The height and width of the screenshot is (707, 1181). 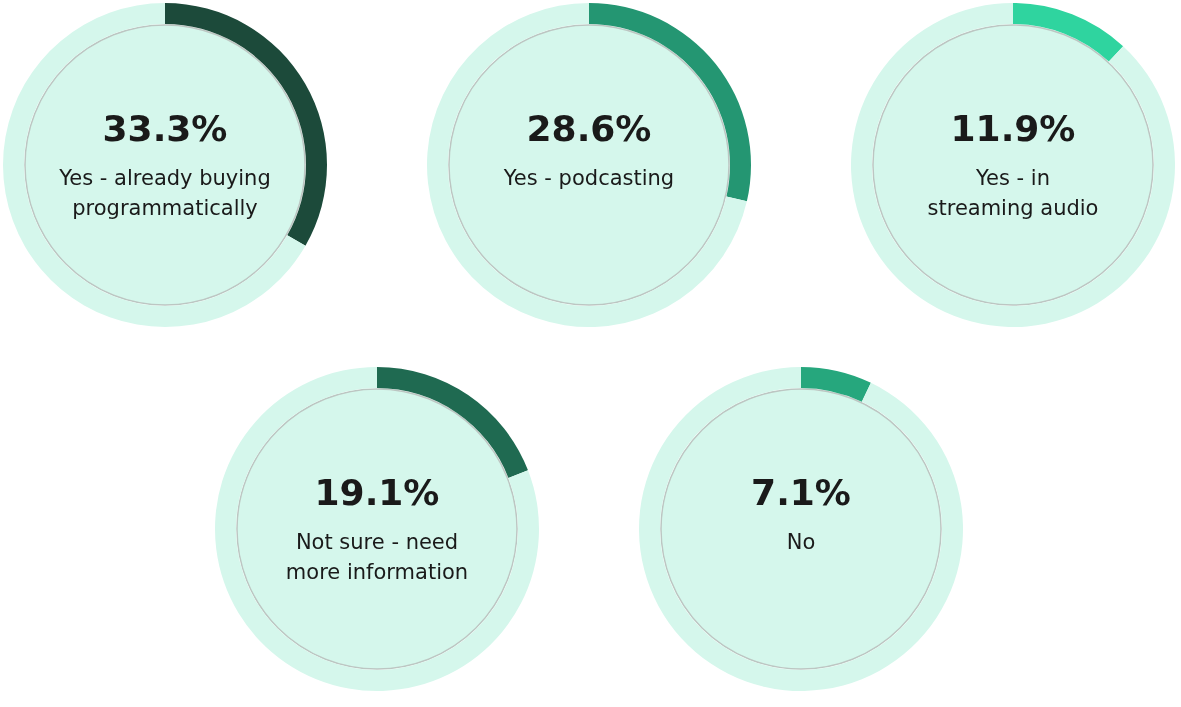 I want to click on data-label: 11.9%, so click(x=1013, y=128).